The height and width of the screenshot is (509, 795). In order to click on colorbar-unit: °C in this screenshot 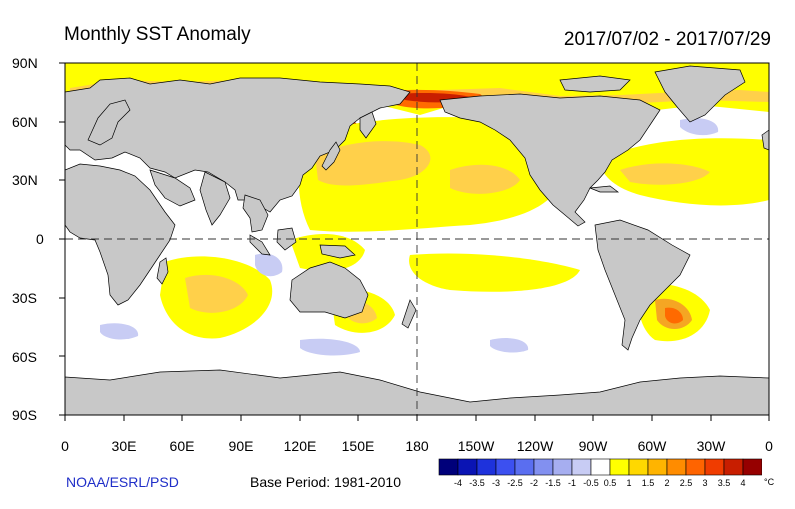, I will do `click(769, 482)`.